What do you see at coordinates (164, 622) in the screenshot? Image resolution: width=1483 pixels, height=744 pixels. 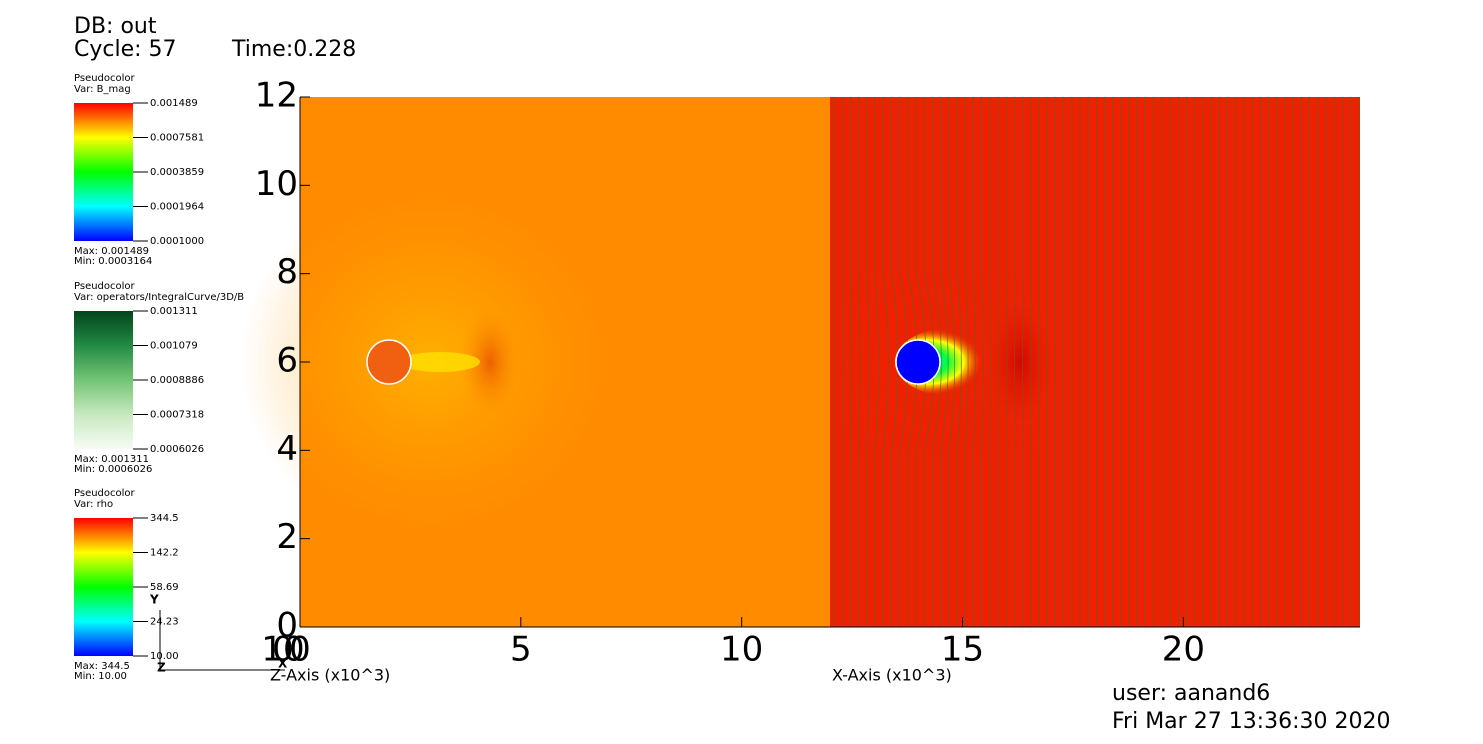 I see `colorbar-label: 24.23` at bounding box center [164, 622].